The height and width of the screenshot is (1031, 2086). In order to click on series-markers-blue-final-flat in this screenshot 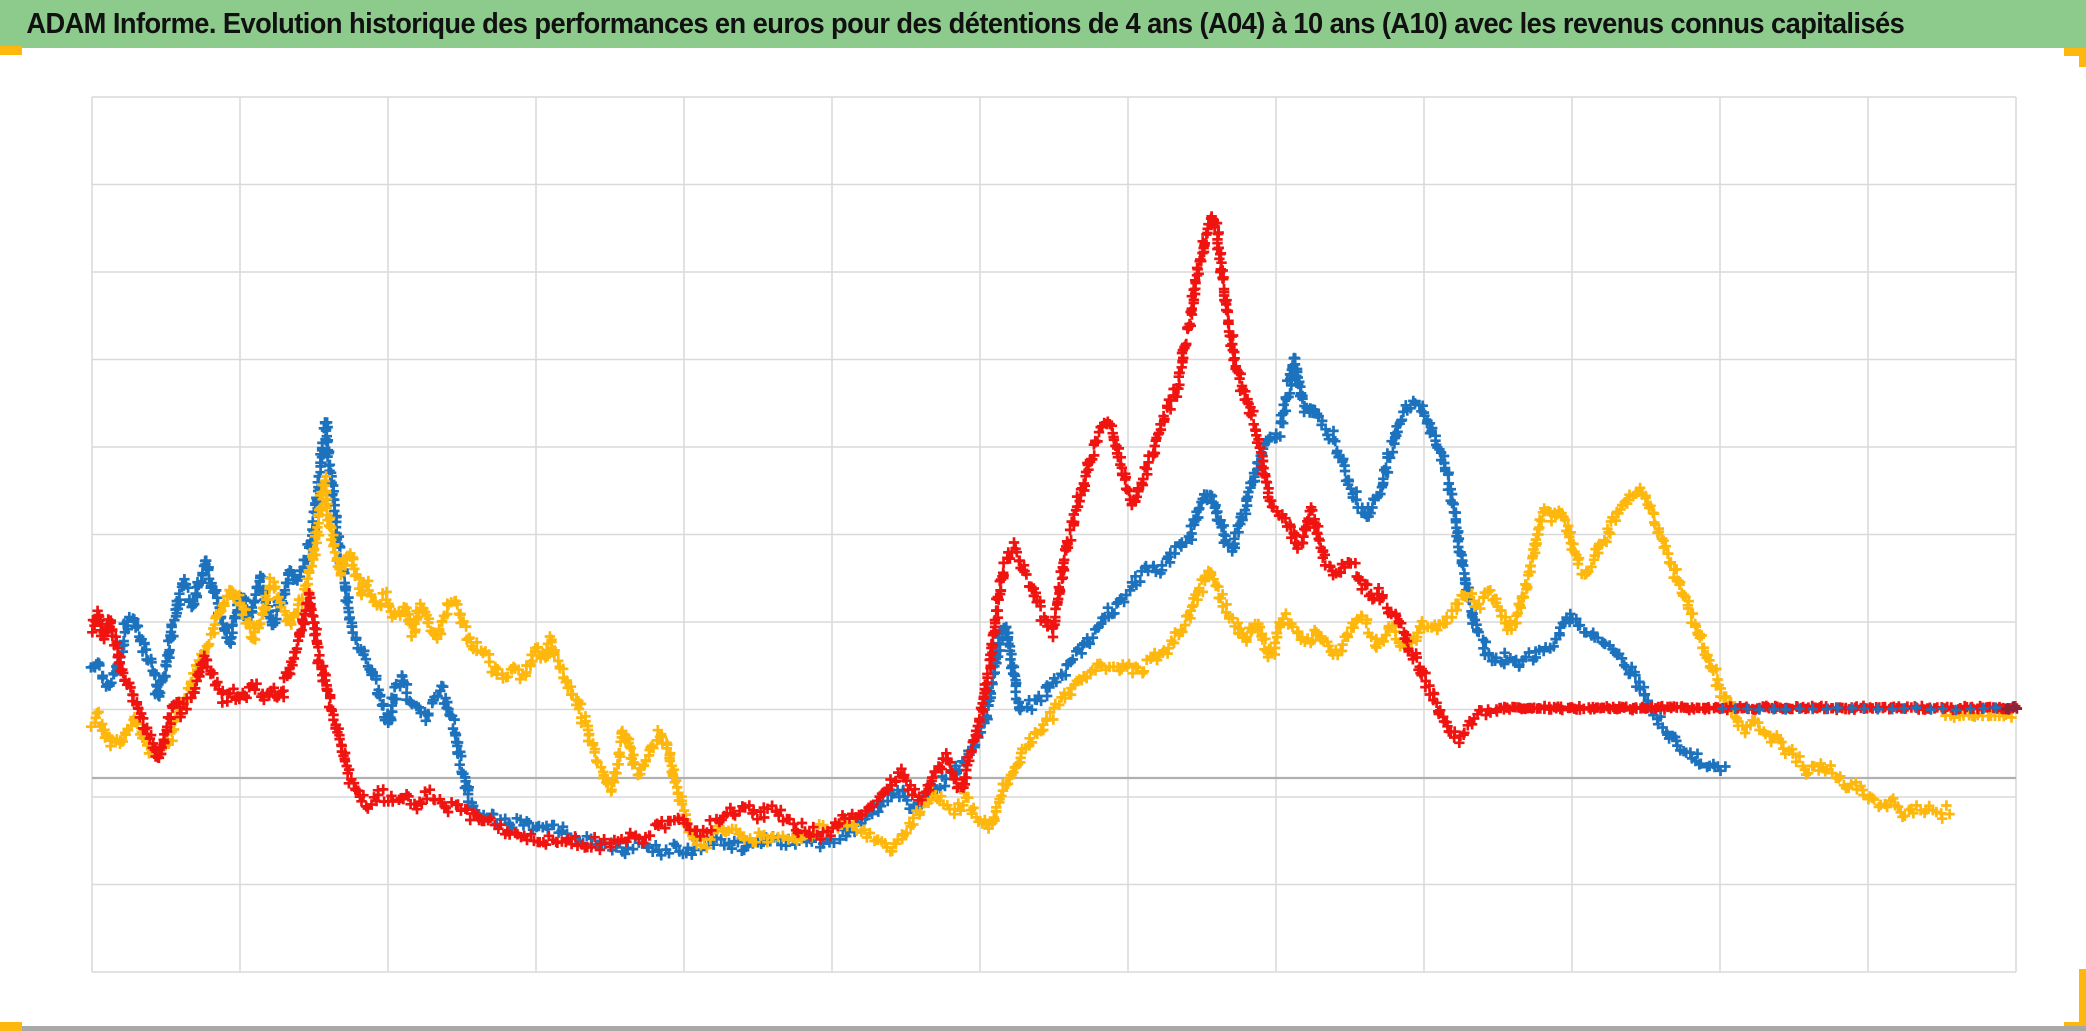, I will do `click(1864, 709)`.